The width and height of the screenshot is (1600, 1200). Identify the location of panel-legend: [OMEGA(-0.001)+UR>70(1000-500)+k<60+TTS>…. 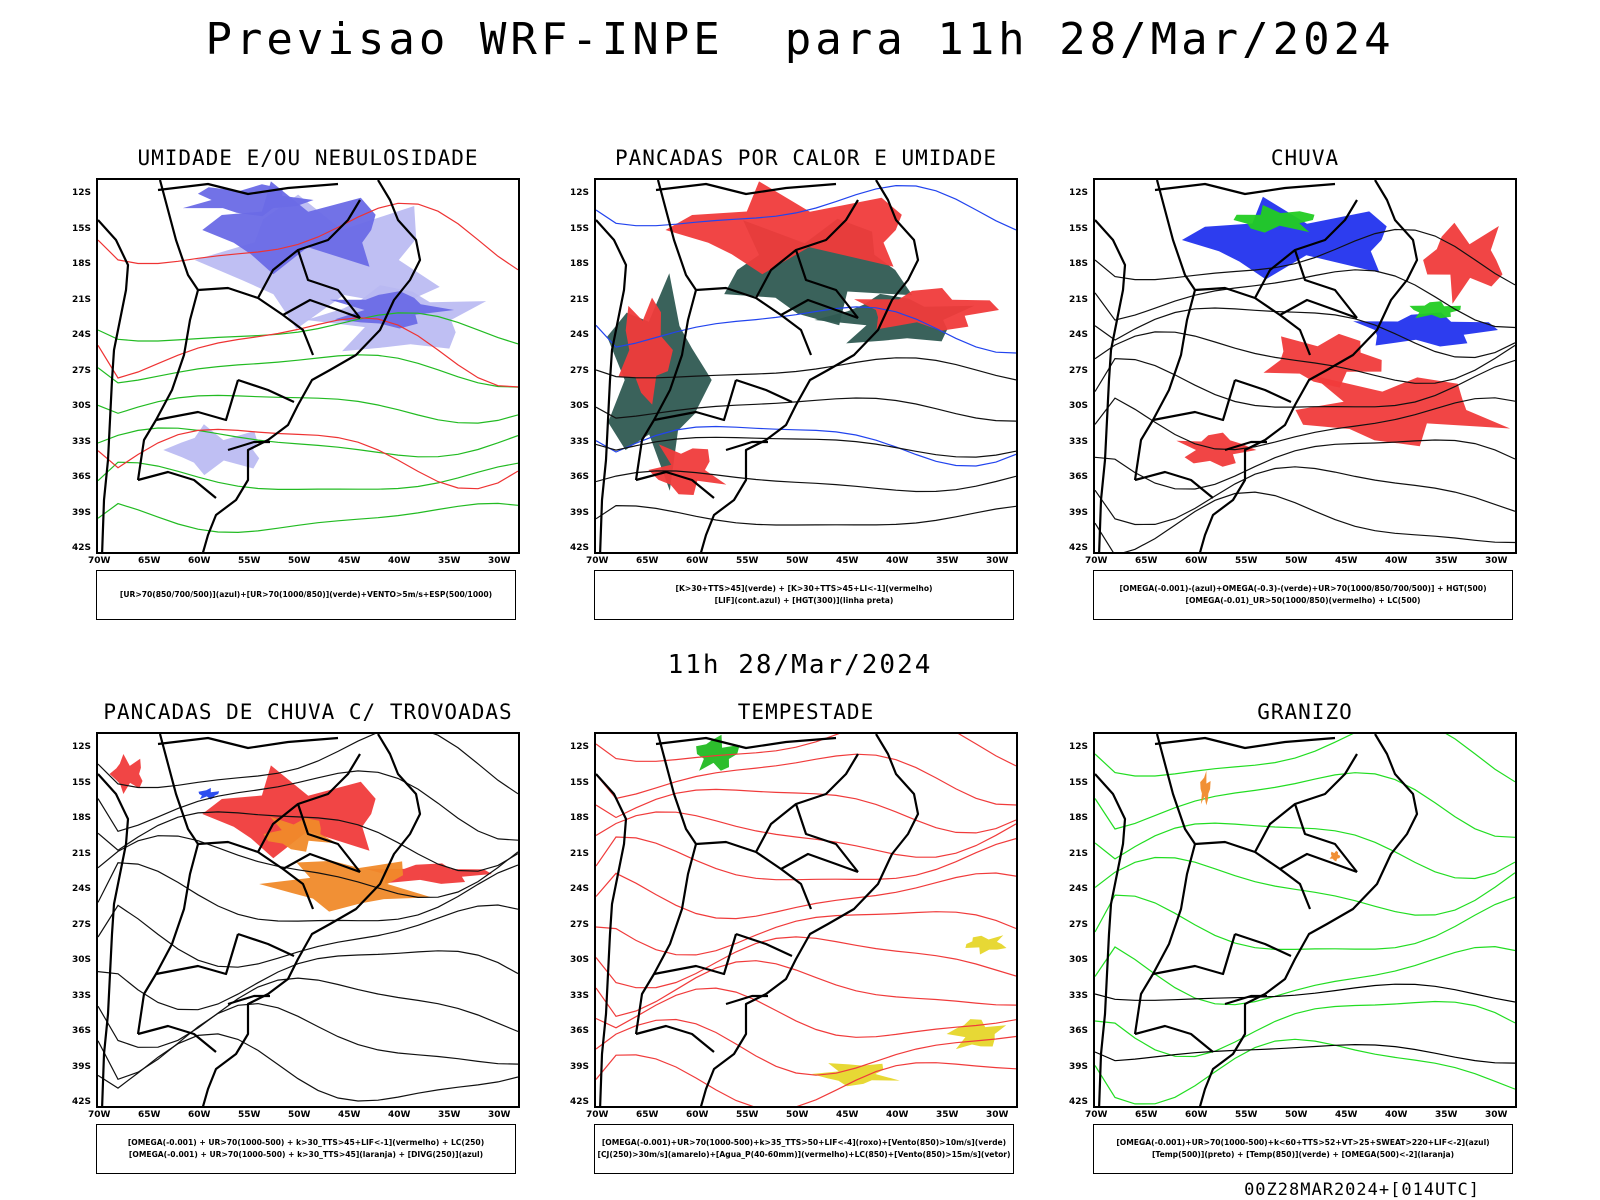
(1303, 1149).